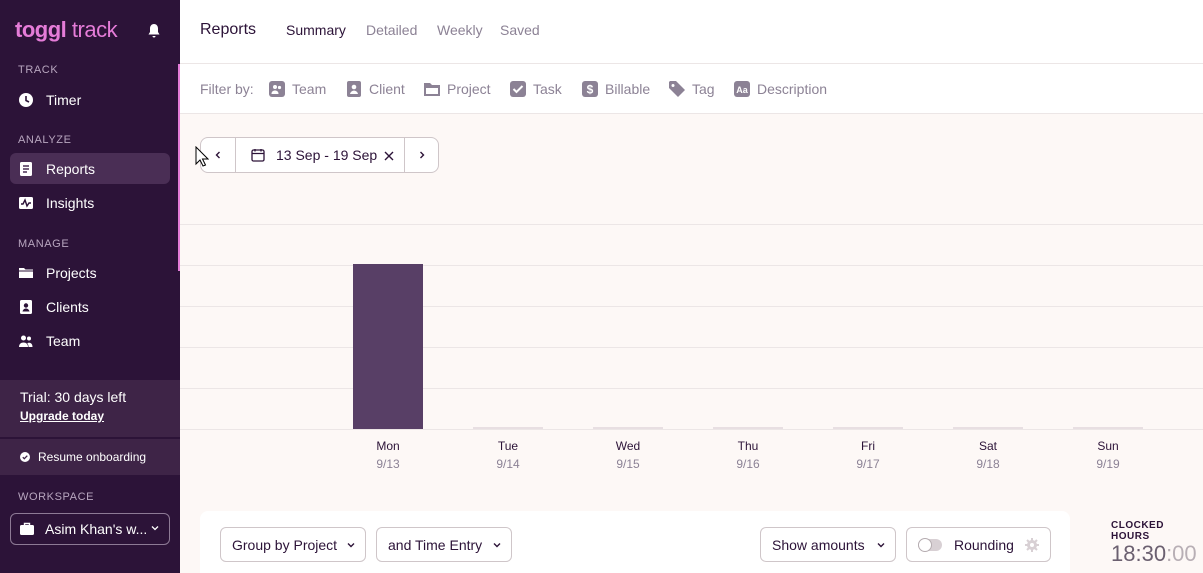 The image size is (1203, 573). Describe the element at coordinates (71, 168) in the screenshot. I see `sidebar-item-label: Reports` at that location.